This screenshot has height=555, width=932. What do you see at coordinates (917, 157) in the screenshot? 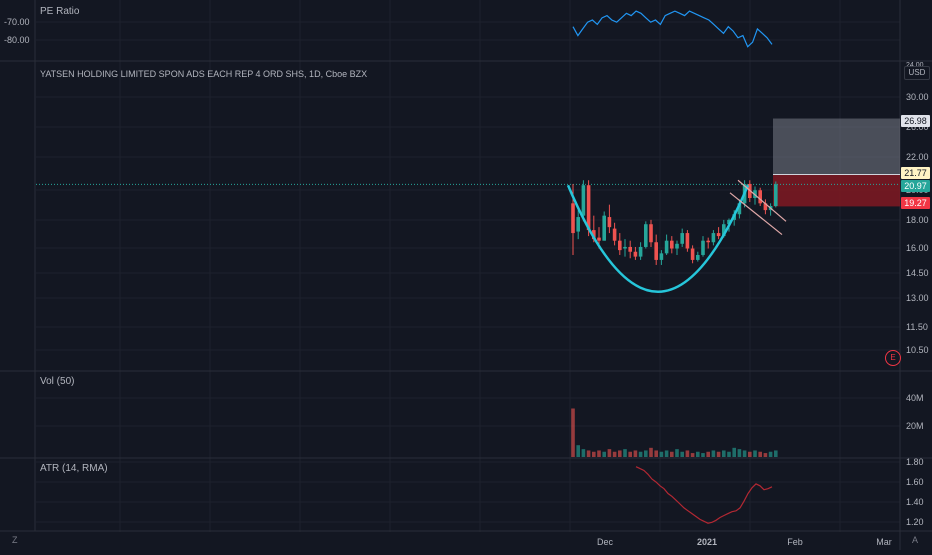
I see `price-axis-tick: 22.00` at bounding box center [917, 157].